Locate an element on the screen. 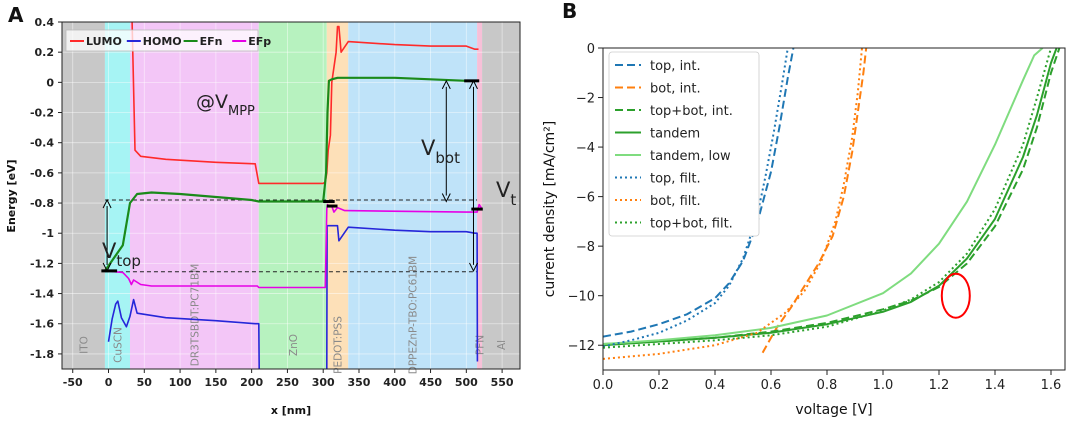 Image resolution: width=1072 pixels, height=426 pixels. band-ito is located at coordinates (83, 195).